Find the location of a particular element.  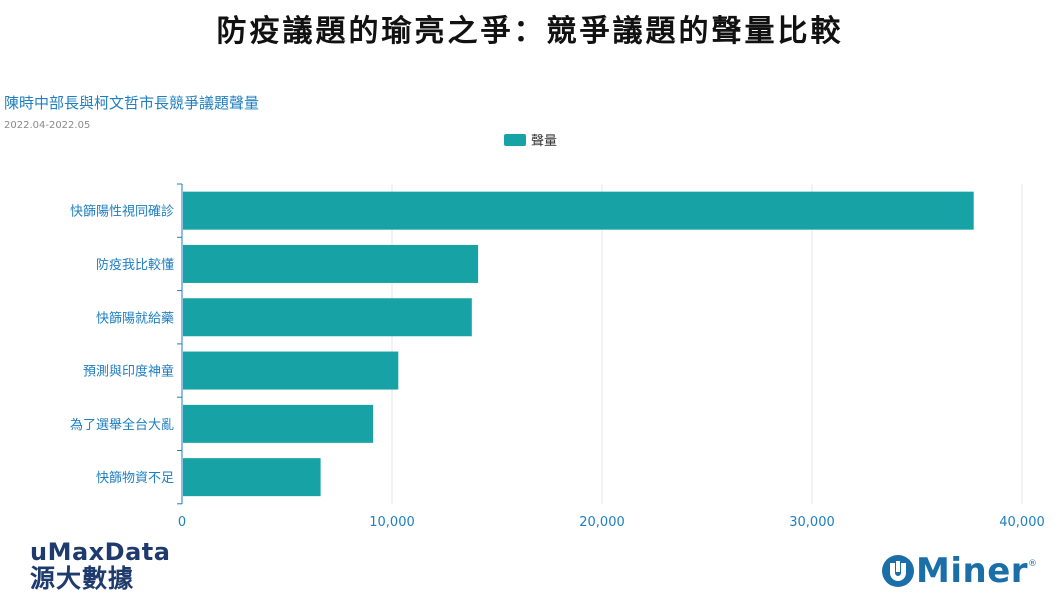

umaxdata-logo-chinese: 源大數據 is located at coordinates (82, 578).